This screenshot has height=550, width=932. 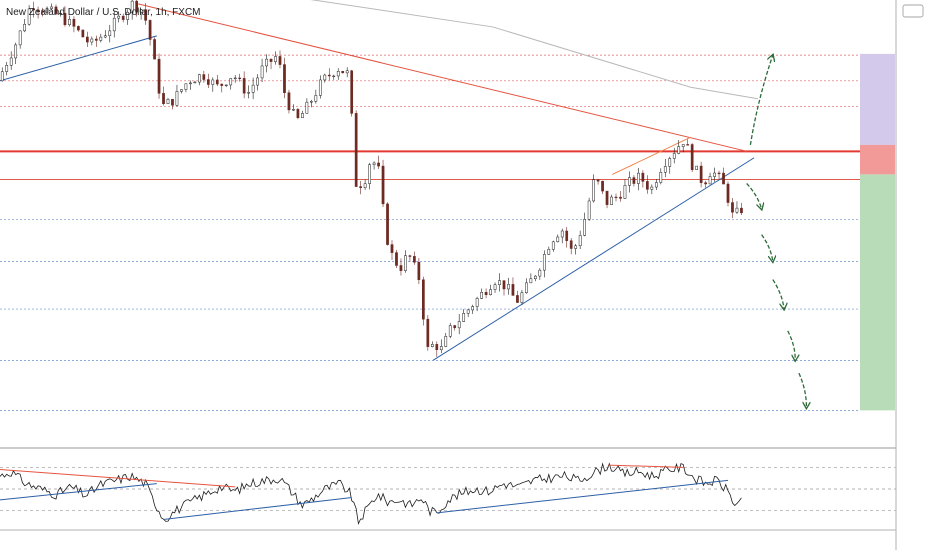 I want to click on currency-badge, so click(x=913, y=11).